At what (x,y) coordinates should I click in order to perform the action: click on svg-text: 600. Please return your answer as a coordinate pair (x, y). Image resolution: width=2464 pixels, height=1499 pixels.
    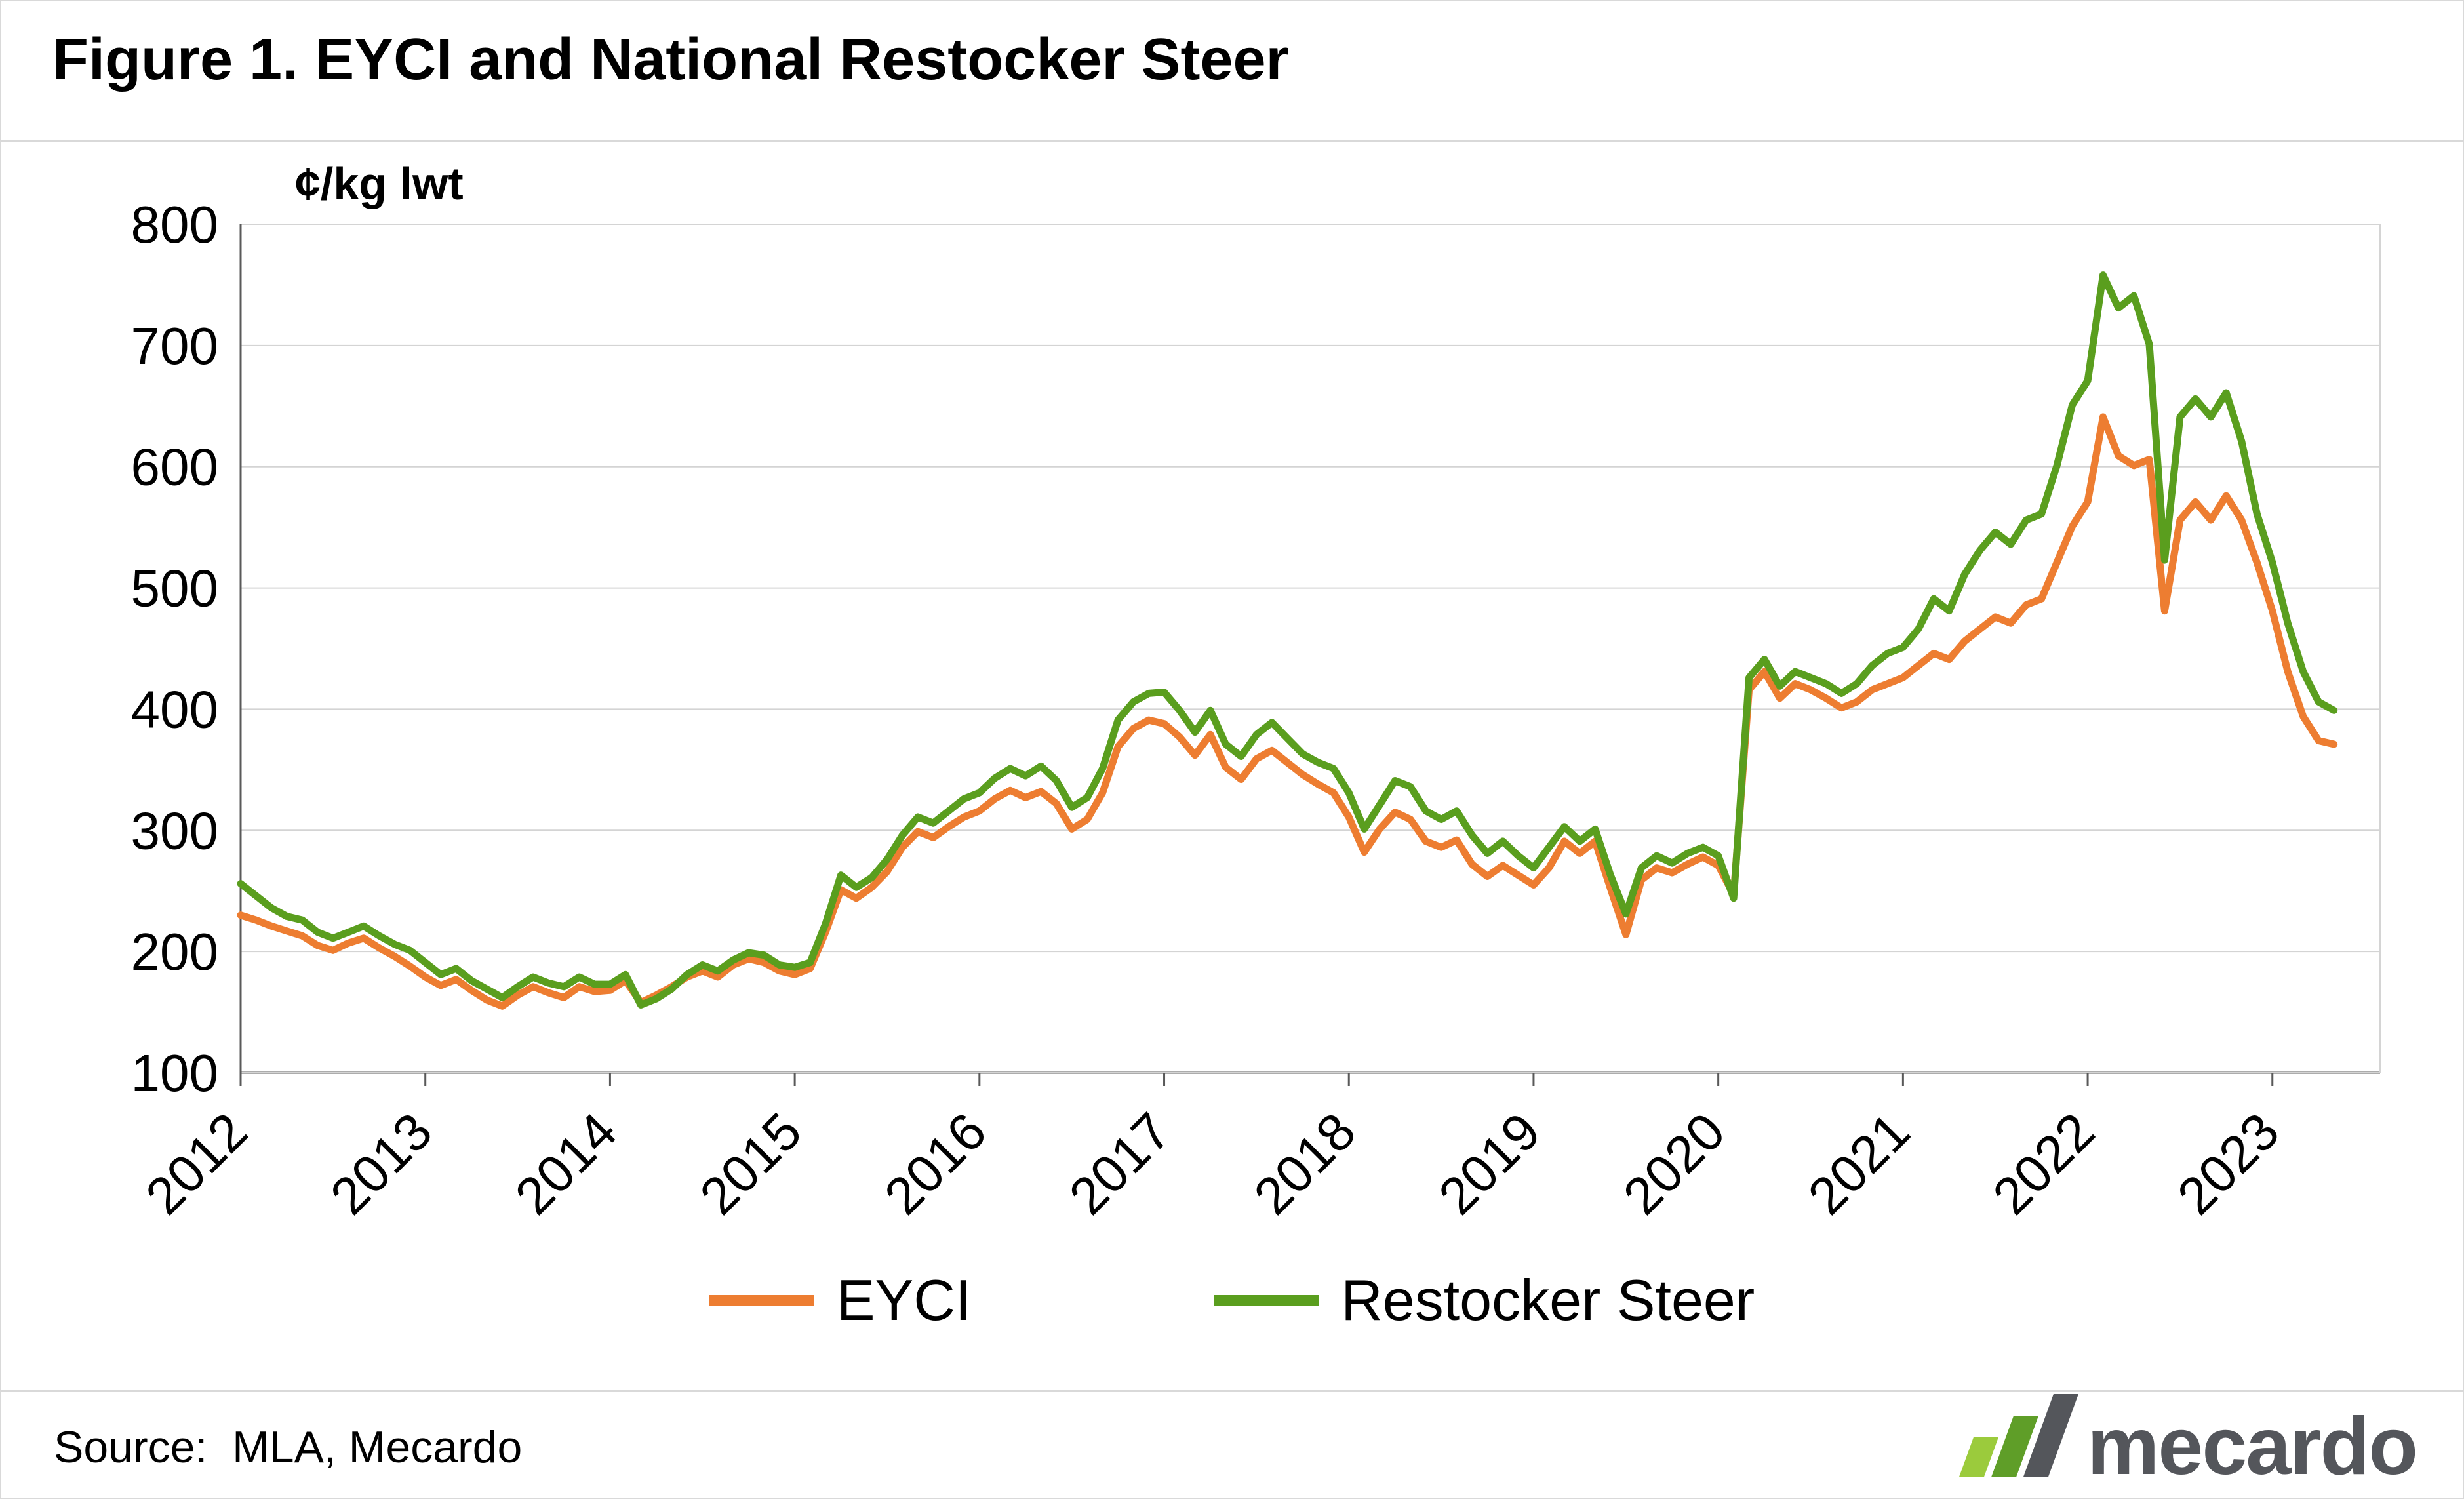
    Looking at the image, I should click on (174, 467).